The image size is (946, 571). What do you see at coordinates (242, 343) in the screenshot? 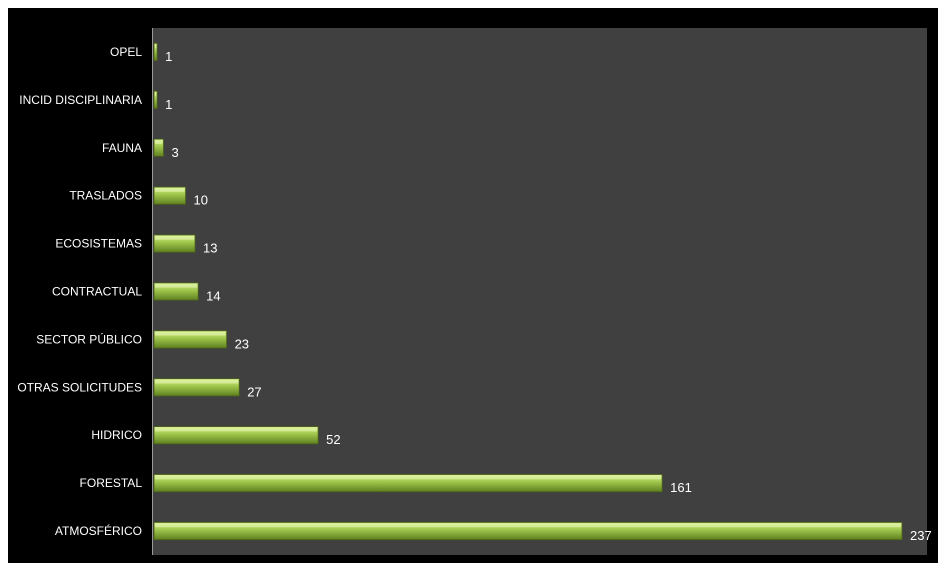
I see `value-label-sector-publico: 23` at bounding box center [242, 343].